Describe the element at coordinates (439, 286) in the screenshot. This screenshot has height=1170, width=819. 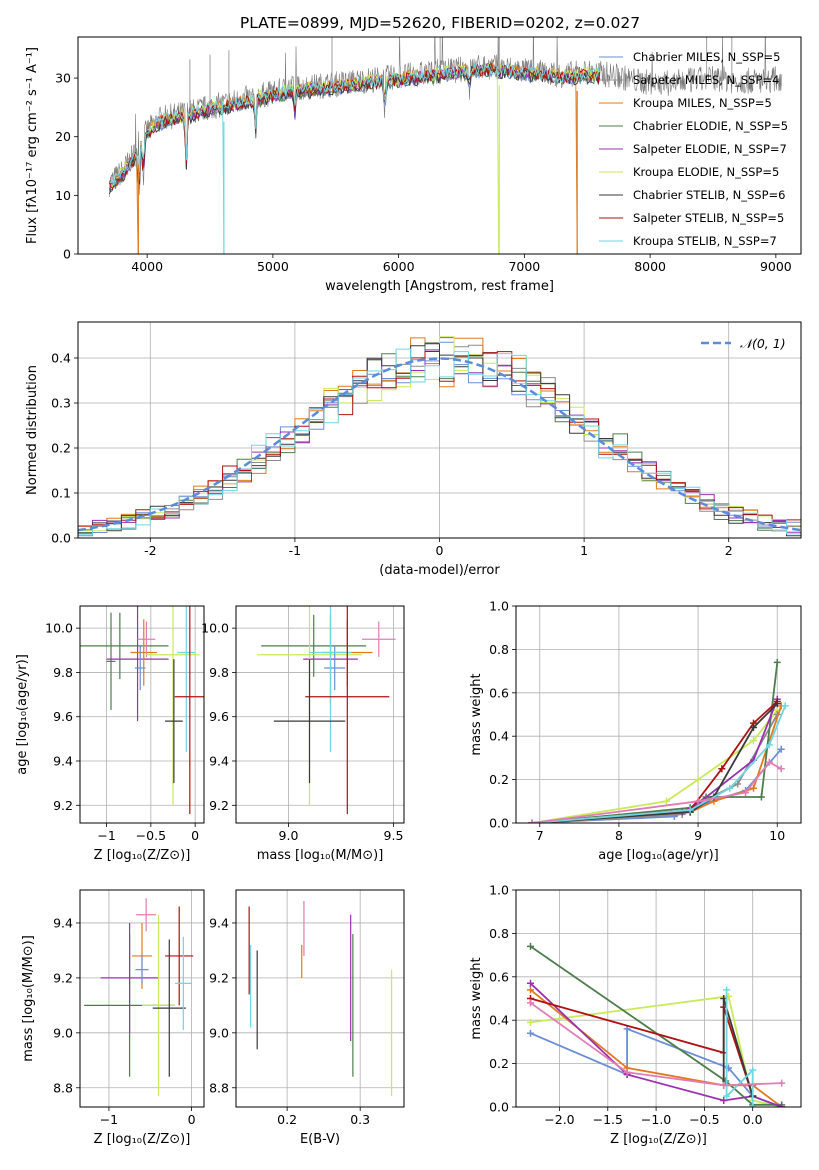
I see `x-axis-label: wavelength [Angstrom, rest frame]` at that location.